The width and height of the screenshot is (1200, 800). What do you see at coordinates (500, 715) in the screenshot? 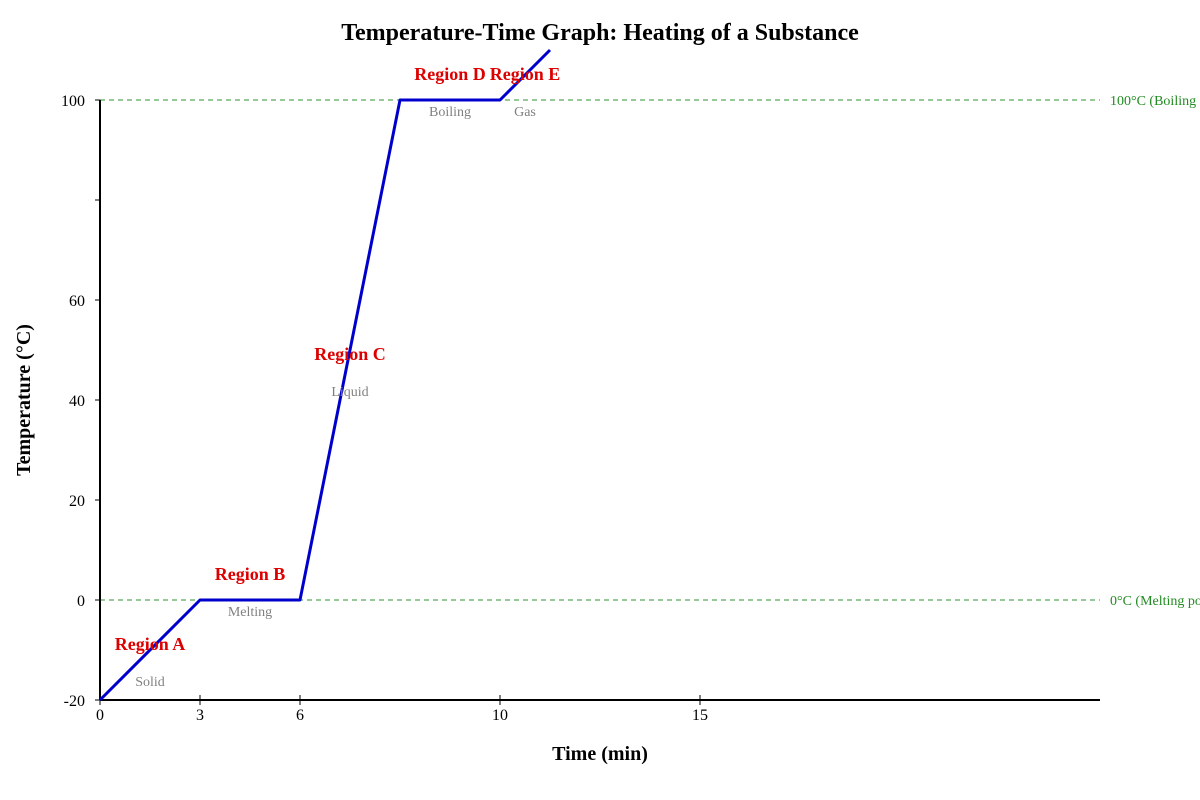
I see `x-tick-label: 10` at bounding box center [500, 715].